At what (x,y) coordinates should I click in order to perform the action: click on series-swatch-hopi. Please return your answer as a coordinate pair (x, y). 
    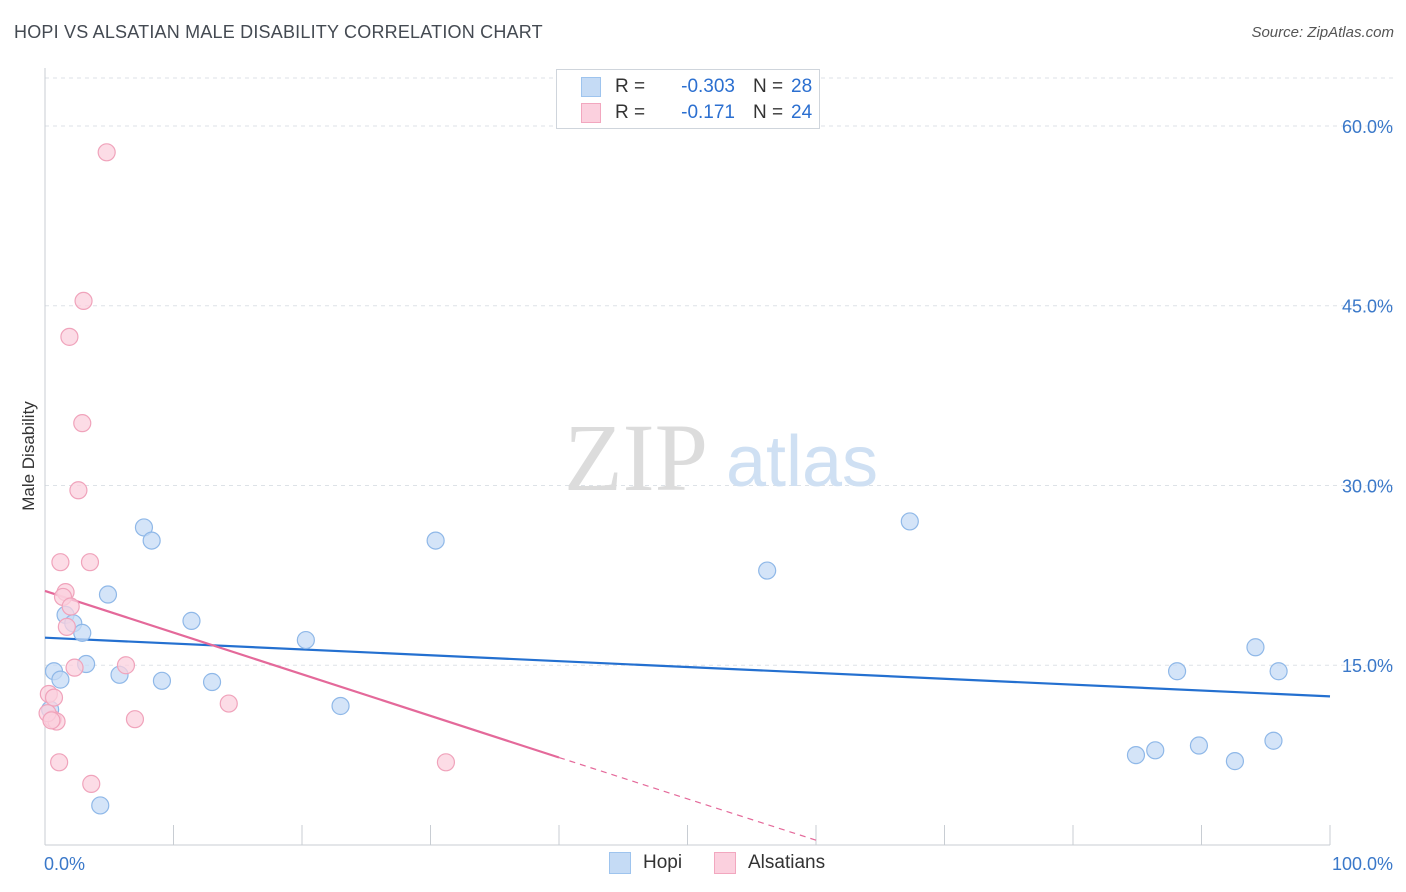
    Looking at the image, I should click on (620, 863).